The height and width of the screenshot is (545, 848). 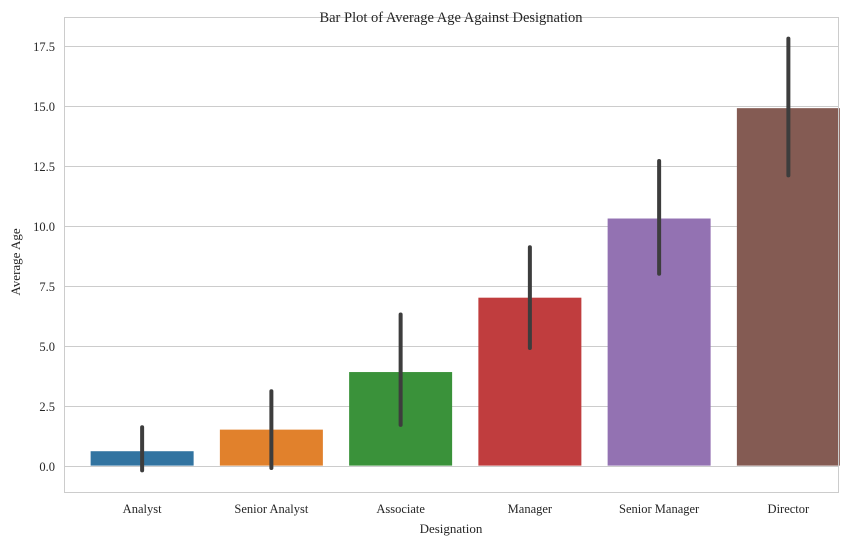 What do you see at coordinates (530, 509) in the screenshot?
I see `x-tick-label: Manager` at bounding box center [530, 509].